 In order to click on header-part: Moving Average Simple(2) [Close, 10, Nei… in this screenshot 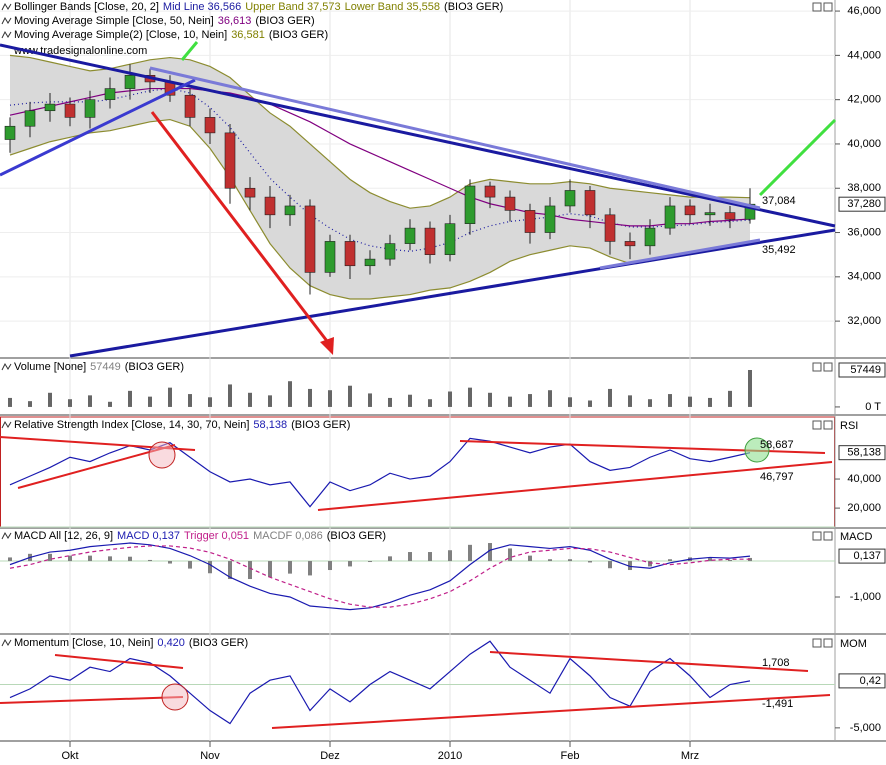, I will do `click(120, 35)`.